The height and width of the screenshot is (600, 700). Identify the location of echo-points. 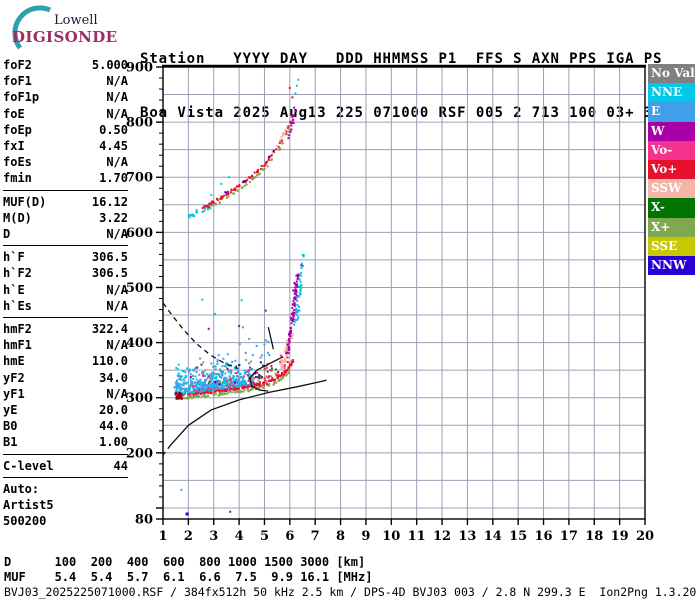
(239, 297).